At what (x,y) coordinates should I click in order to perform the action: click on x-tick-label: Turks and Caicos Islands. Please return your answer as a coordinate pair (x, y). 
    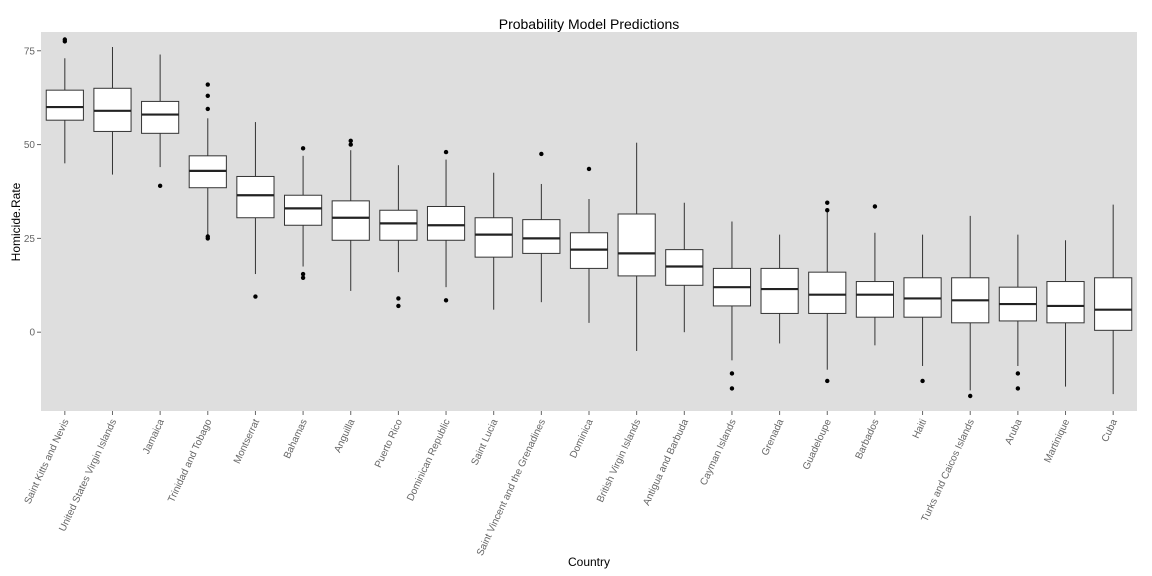
    Looking at the image, I should click on (948, 471).